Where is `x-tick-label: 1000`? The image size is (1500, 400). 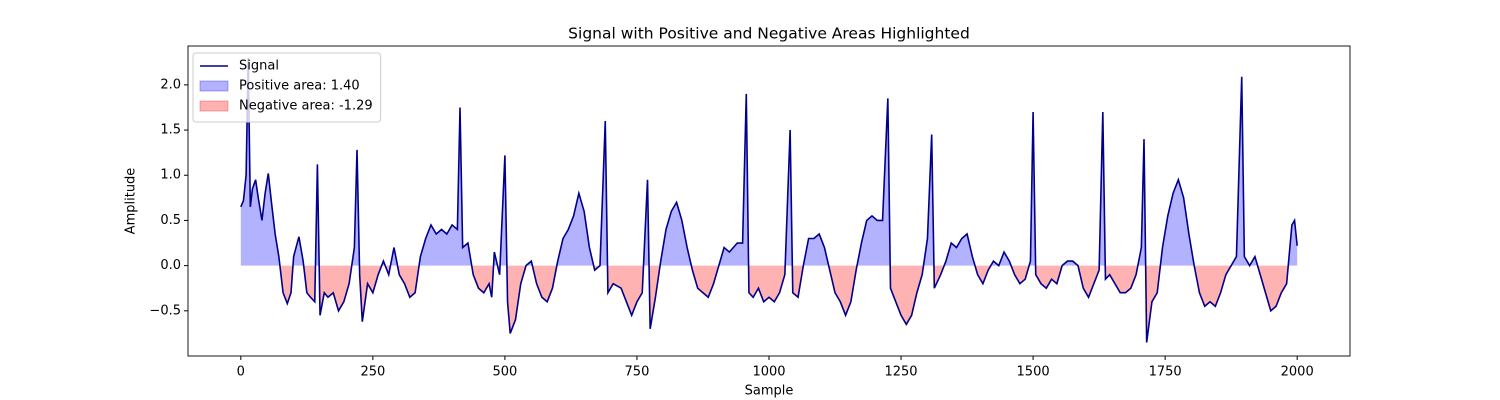 x-tick-label: 1000 is located at coordinates (768, 372).